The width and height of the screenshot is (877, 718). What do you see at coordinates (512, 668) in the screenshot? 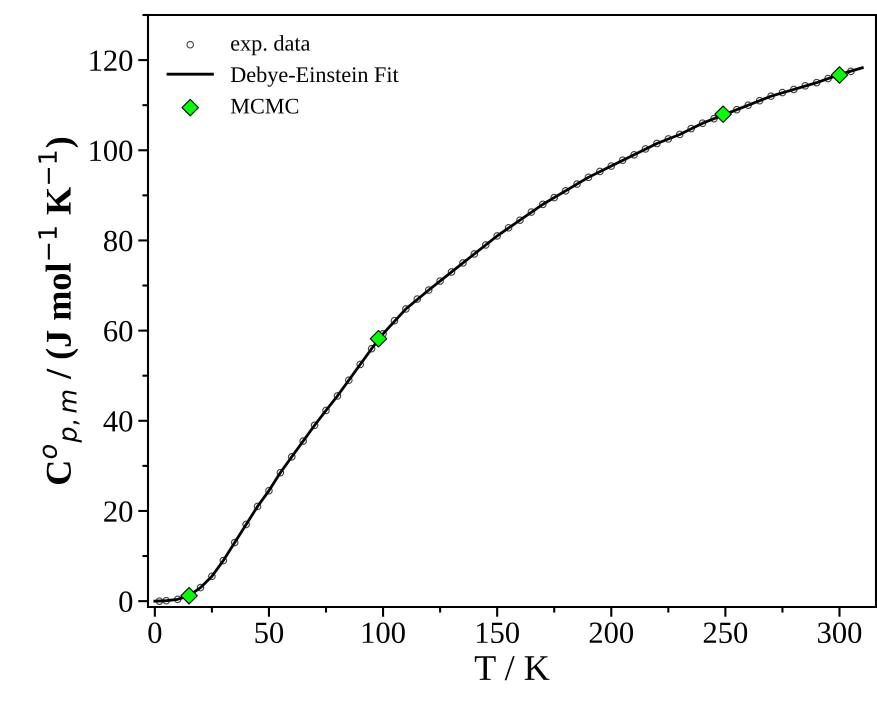
I see `x-axis-title: T / K` at bounding box center [512, 668].